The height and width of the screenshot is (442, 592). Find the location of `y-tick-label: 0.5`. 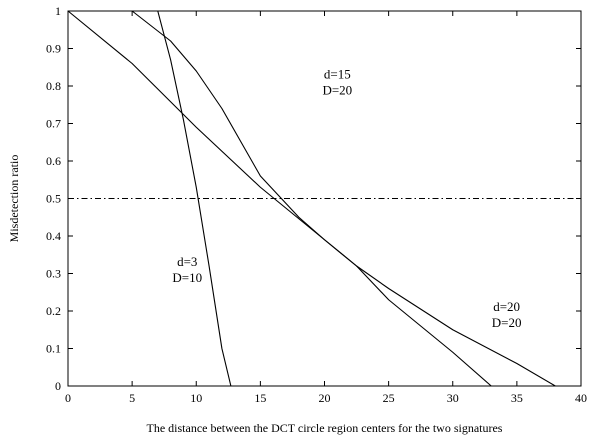

y-tick-label: 0.5 is located at coordinates (53, 199).